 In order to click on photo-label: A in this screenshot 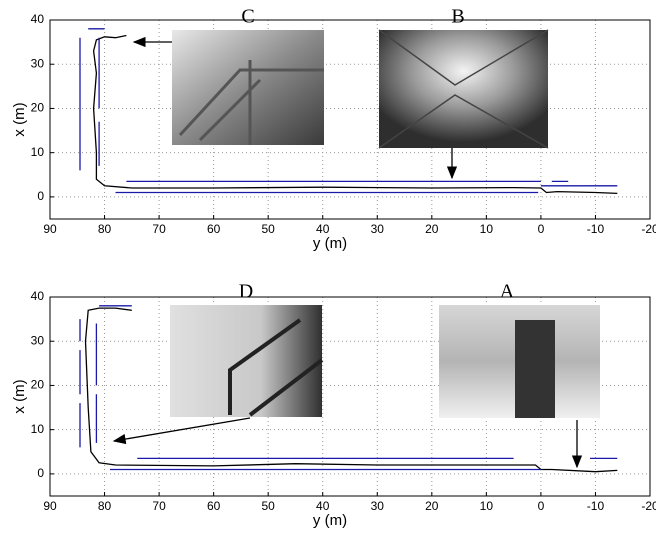, I will do `click(507, 292)`.